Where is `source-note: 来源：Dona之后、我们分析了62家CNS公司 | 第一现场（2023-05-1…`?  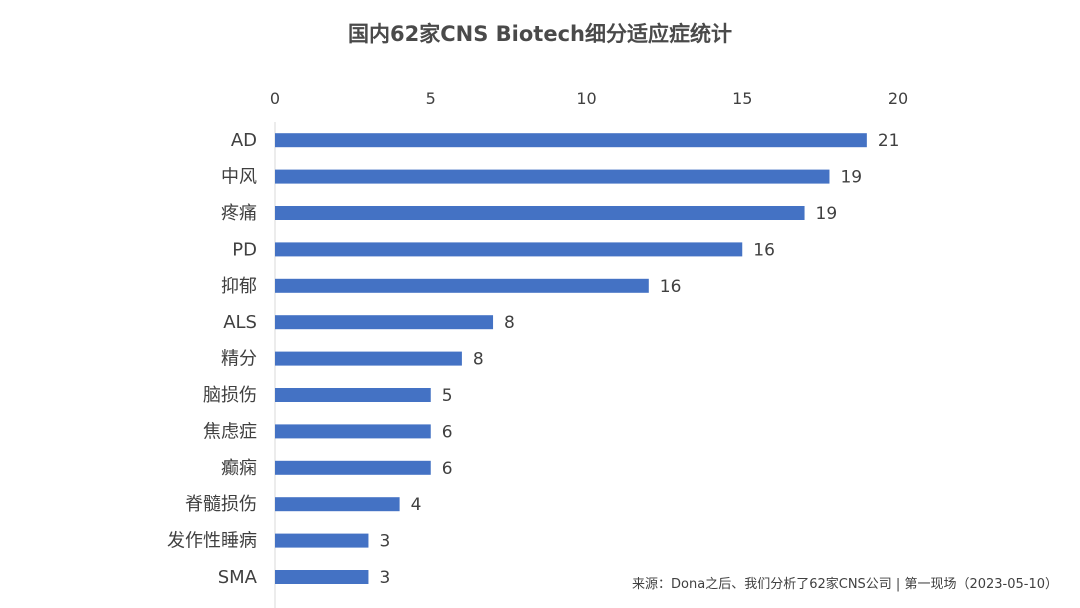 source-note: 来源：Dona之后、我们分析了62家CNS公司 | 第一现场（2023-05-1… is located at coordinates (845, 584).